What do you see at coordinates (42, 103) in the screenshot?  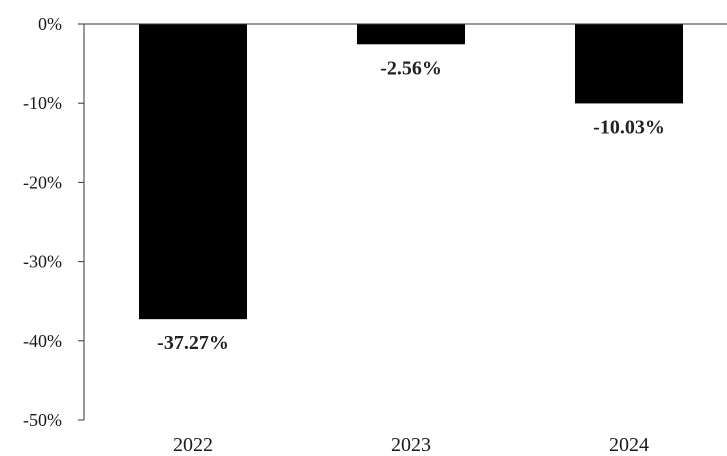 I see `y-tick-label: -10%` at bounding box center [42, 103].